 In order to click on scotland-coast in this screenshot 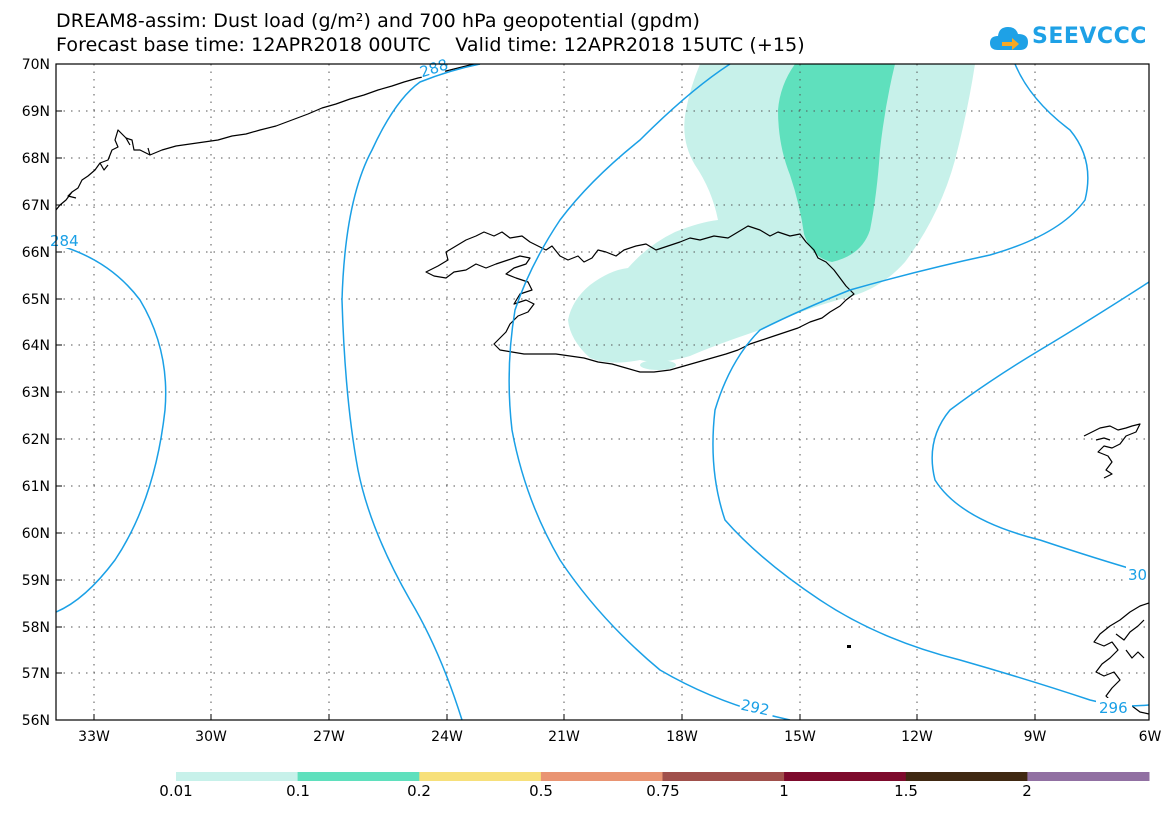, I will do `click(1121, 658)`.